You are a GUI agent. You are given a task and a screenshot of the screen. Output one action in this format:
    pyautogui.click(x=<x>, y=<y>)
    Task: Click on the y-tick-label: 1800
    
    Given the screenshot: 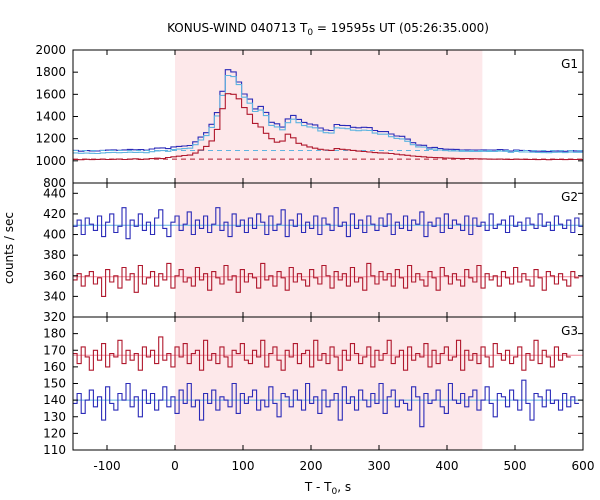 What is the action you would take?
    pyautogui.click(x=50, y=72)
    